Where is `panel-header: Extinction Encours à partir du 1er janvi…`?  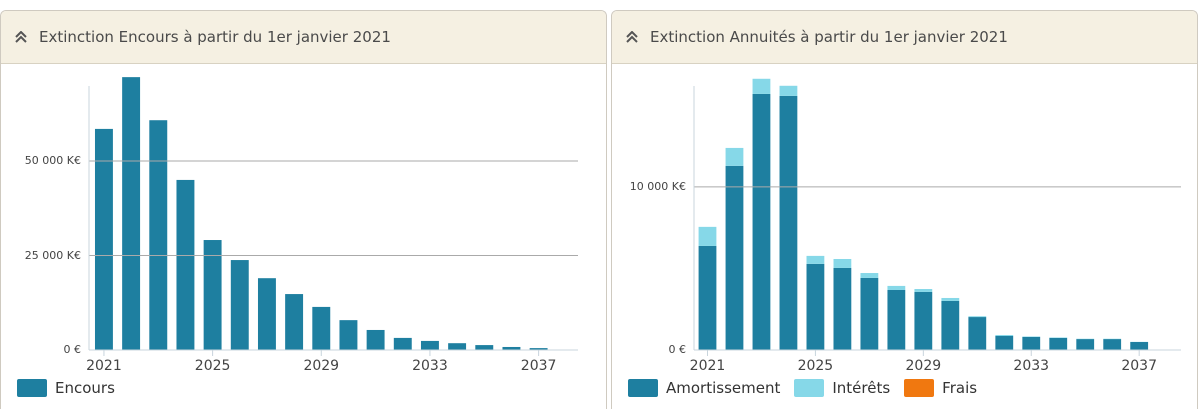
panel-header: Extinction Encours à partir du 1er janvi… is located at coordinates (303, 37).